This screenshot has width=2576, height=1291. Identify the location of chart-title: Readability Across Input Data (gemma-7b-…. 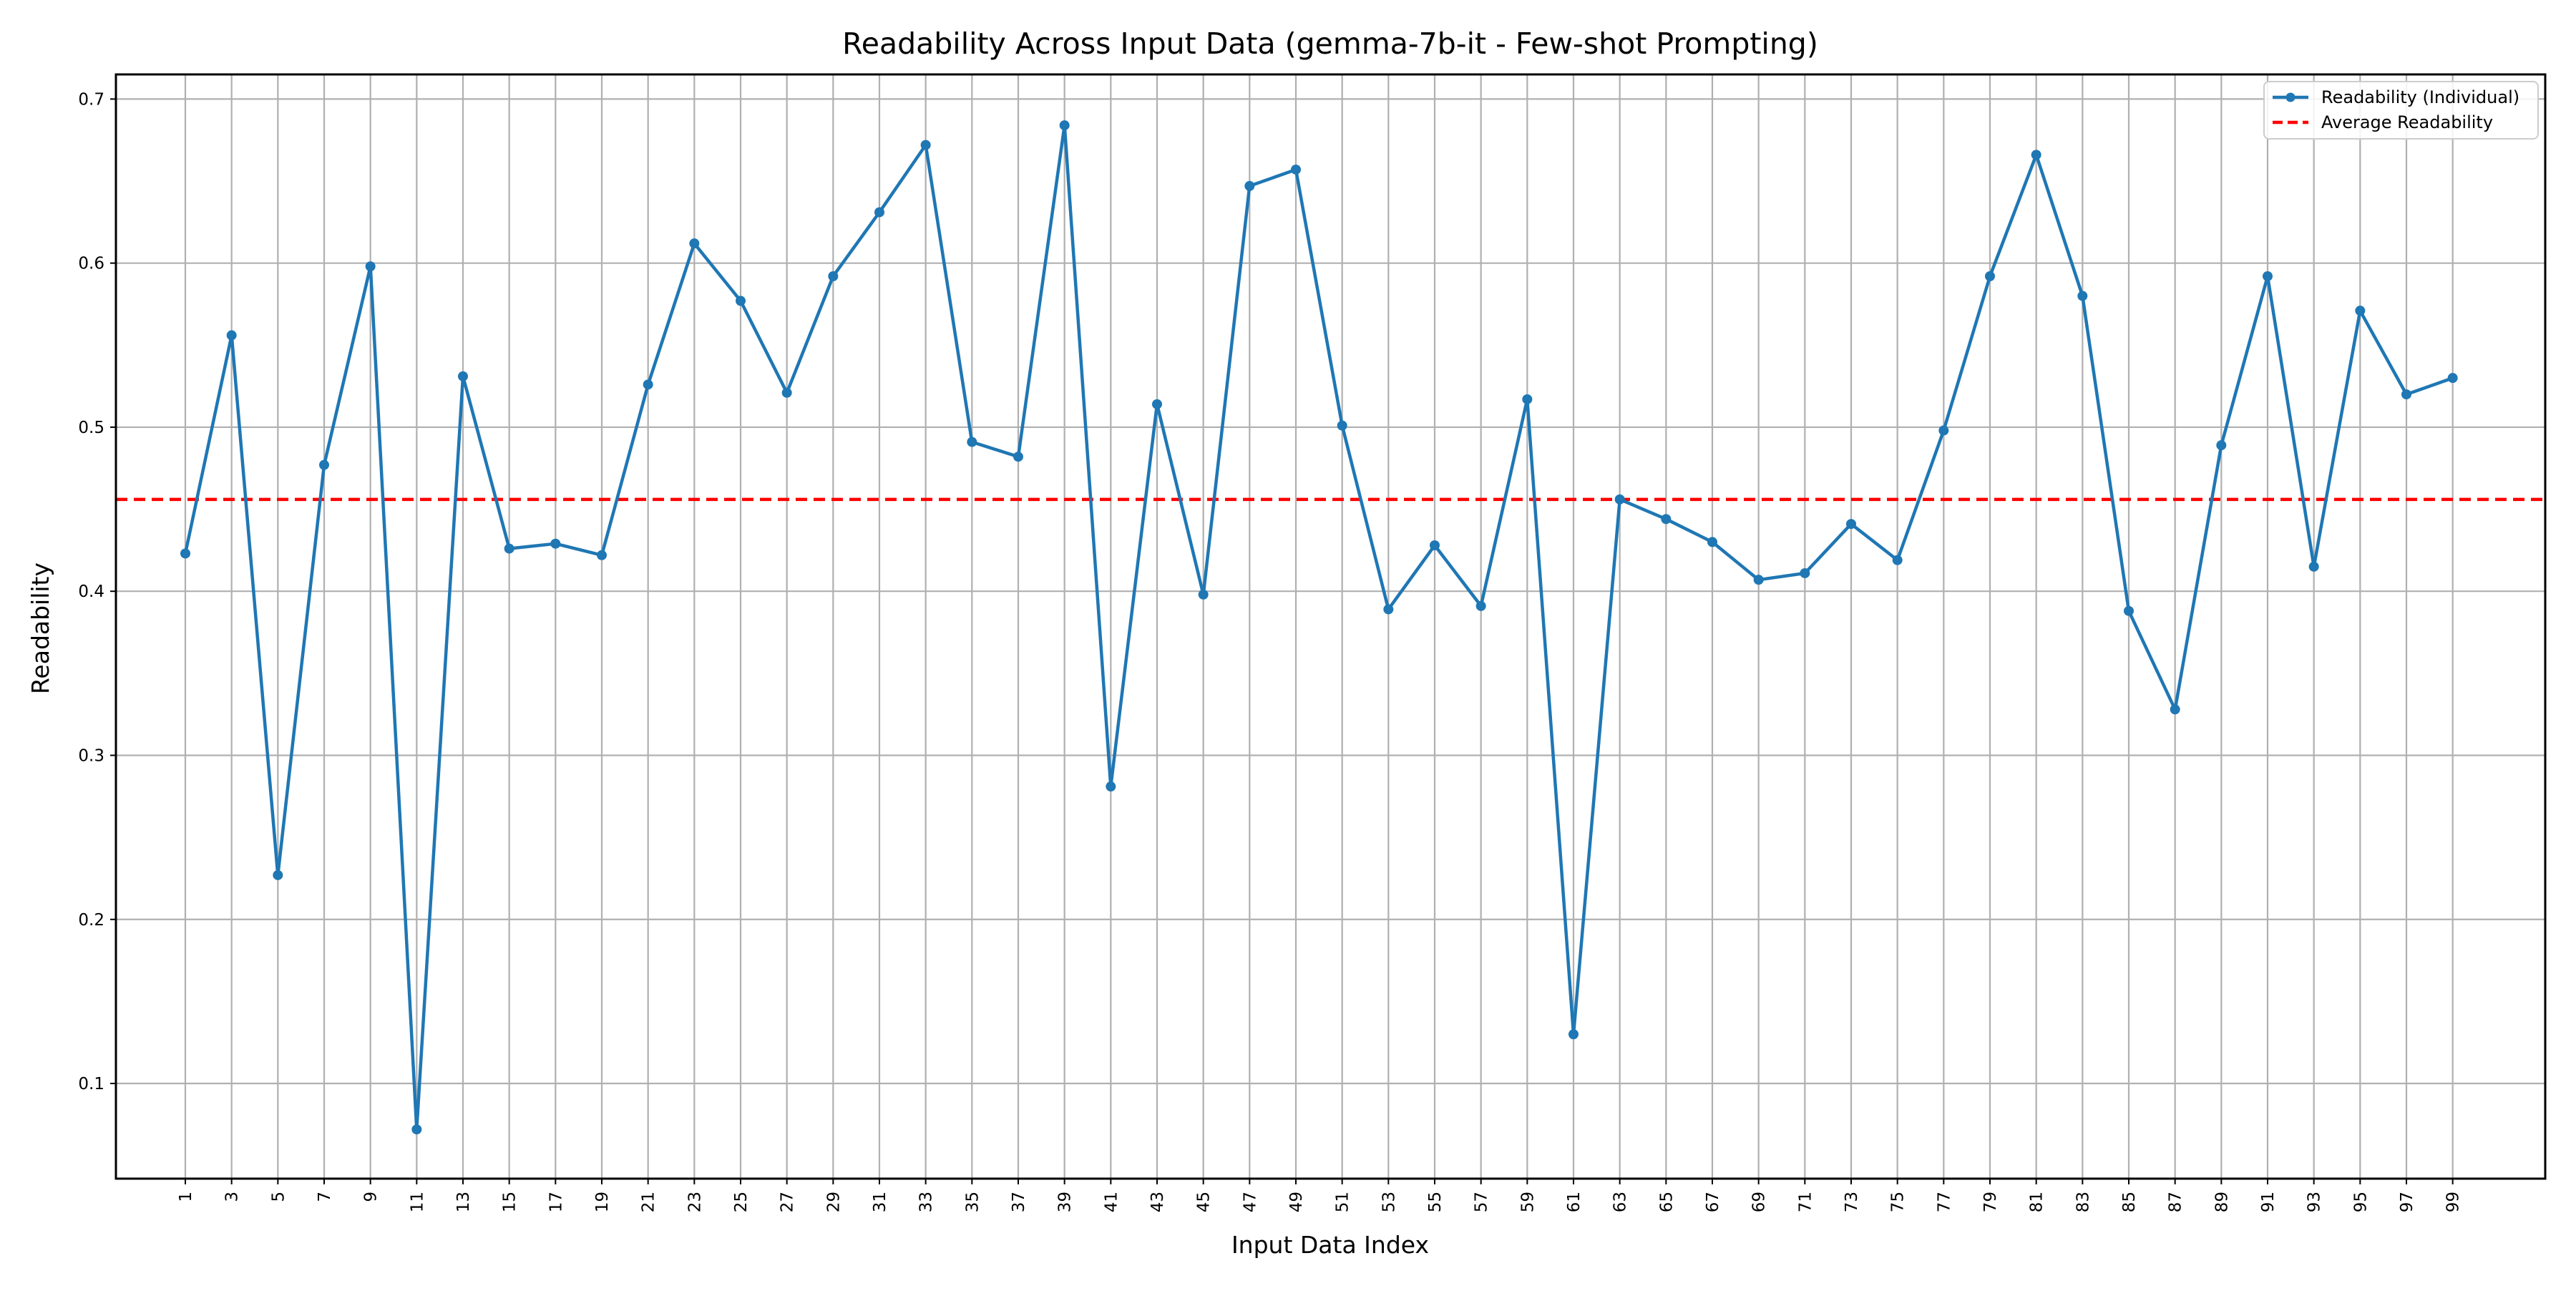
(1330, 43).